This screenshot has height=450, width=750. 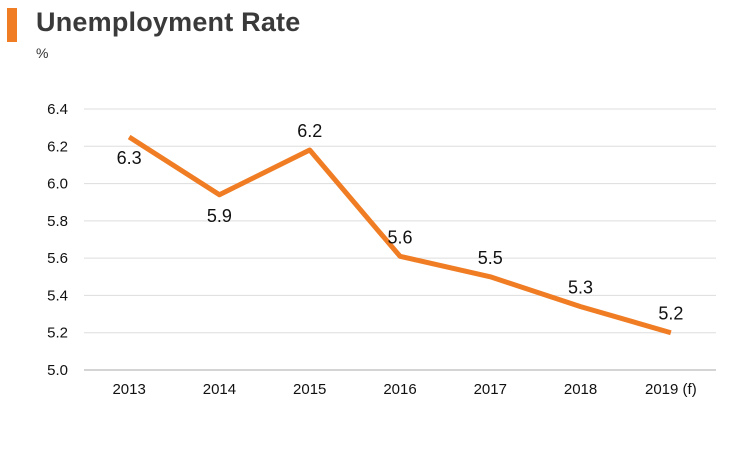 I want to click on y-tick-label: 5.0, so click(x=57, y=370).